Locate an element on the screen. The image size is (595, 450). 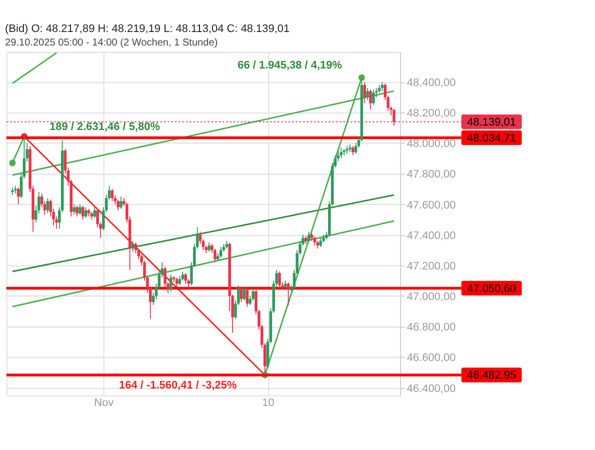
x-tick-label: Nov is located at coordinates (104, 402).